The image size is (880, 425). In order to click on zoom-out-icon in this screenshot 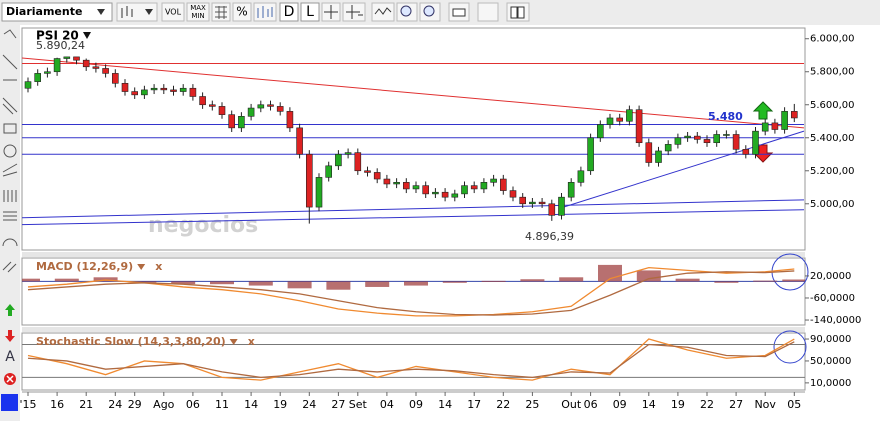, I will do `click(406, 11)`.